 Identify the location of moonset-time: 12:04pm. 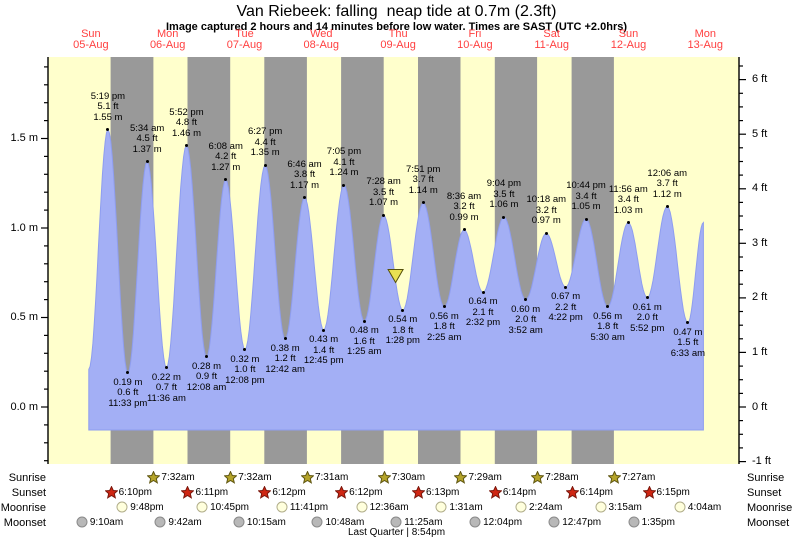
(503, 522).